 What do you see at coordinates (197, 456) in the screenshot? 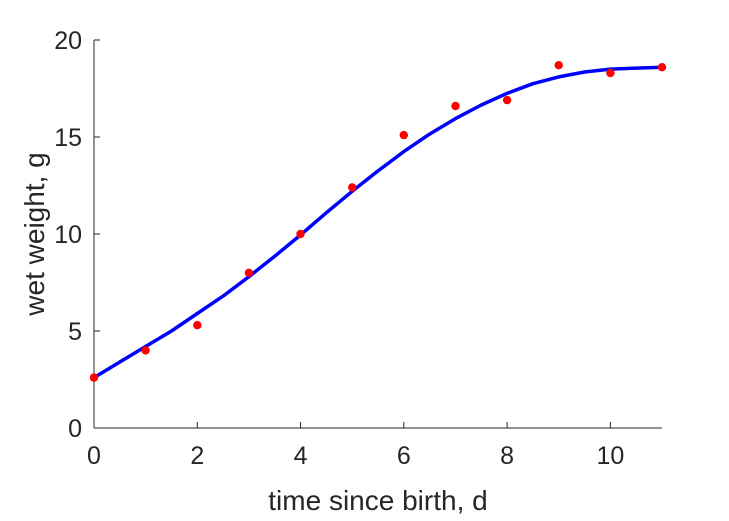
I see `x-tick-label: 2` at bounding box center [197, 456].